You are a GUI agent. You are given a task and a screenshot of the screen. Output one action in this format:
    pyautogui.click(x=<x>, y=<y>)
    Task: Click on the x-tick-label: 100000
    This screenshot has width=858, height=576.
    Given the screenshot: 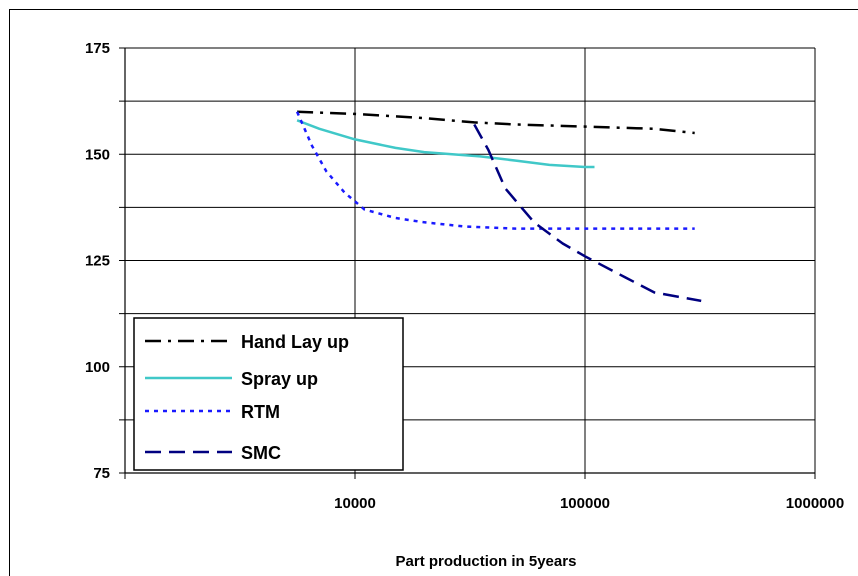 What is the action you would take?
    pyautogui.click(x=585, y=503)
    